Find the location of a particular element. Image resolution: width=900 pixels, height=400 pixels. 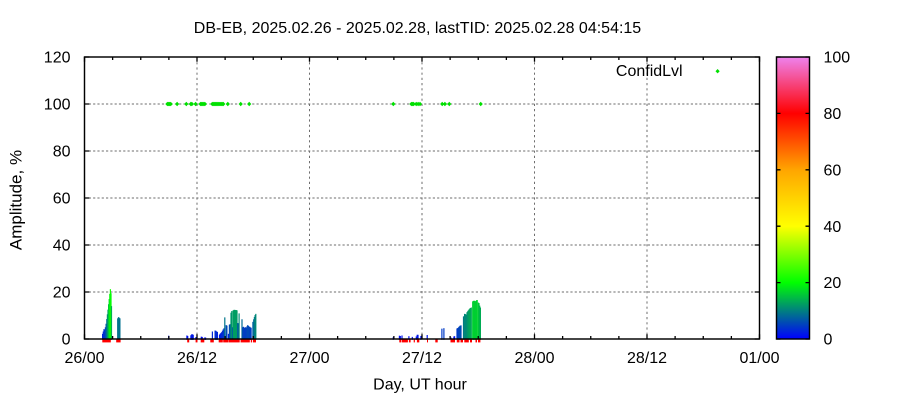

svg-text: 26/00 is located at coordinates (84, 358).